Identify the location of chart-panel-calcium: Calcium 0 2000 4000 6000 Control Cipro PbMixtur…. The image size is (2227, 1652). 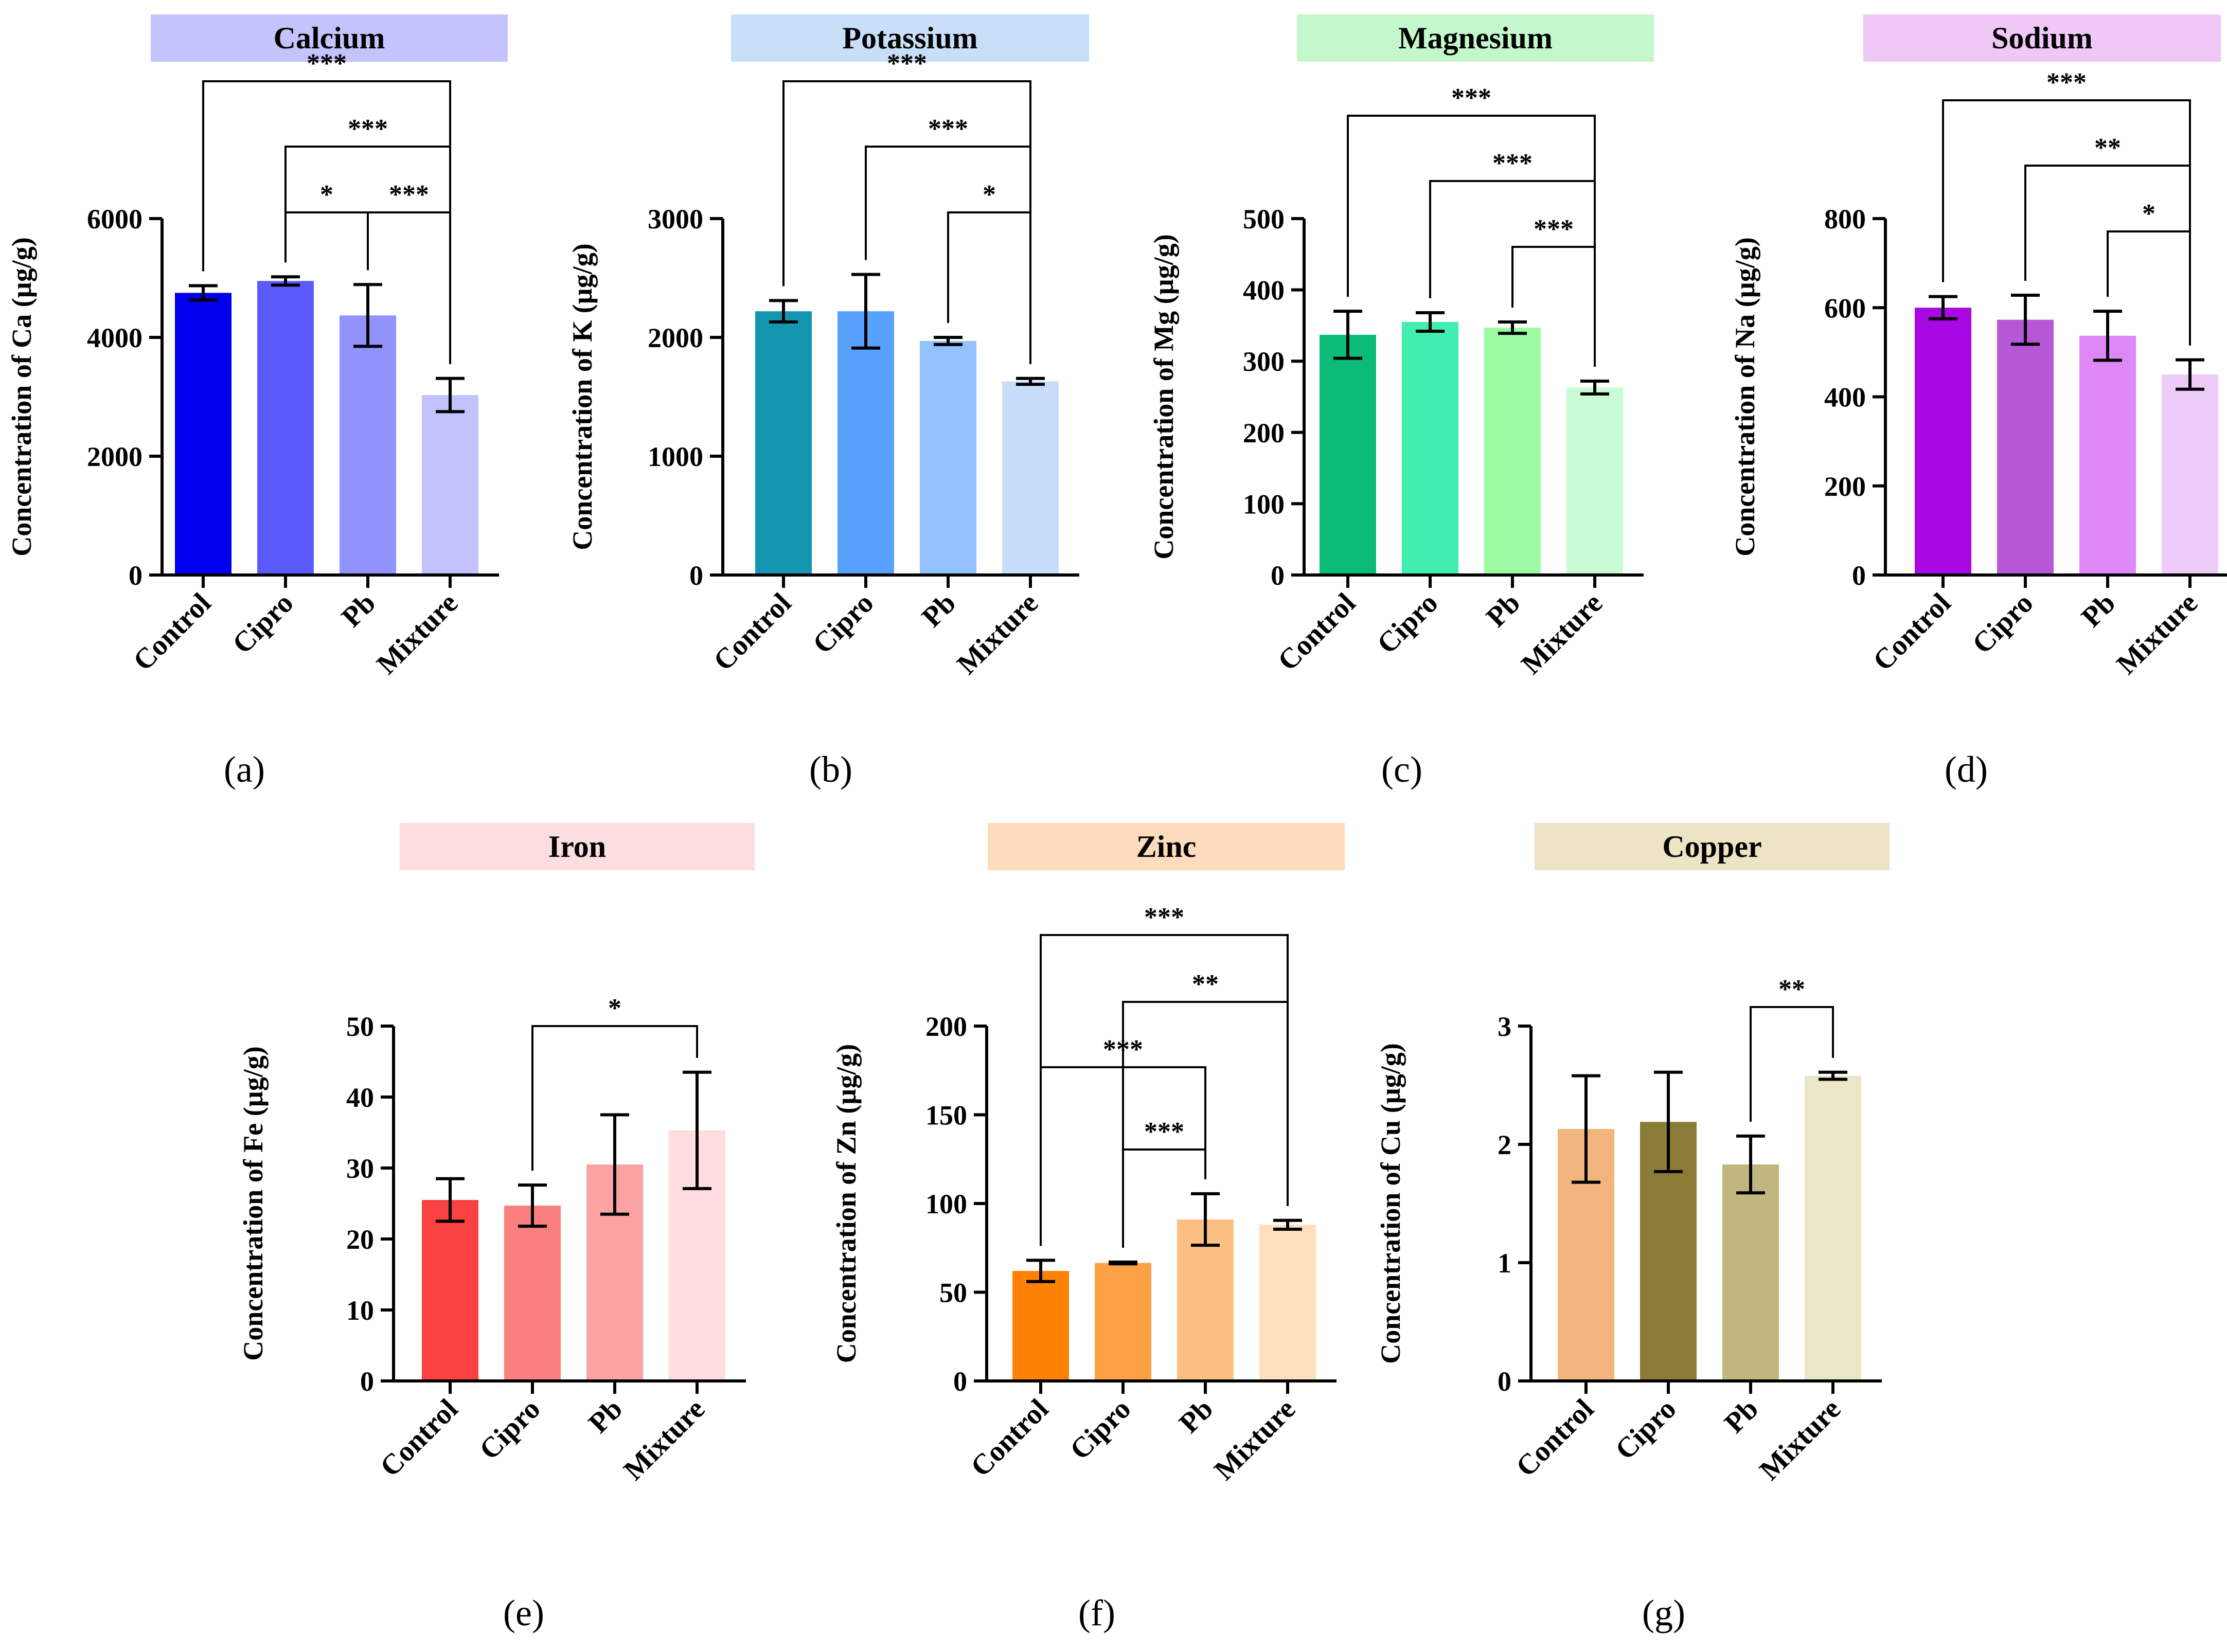
(257, 402).